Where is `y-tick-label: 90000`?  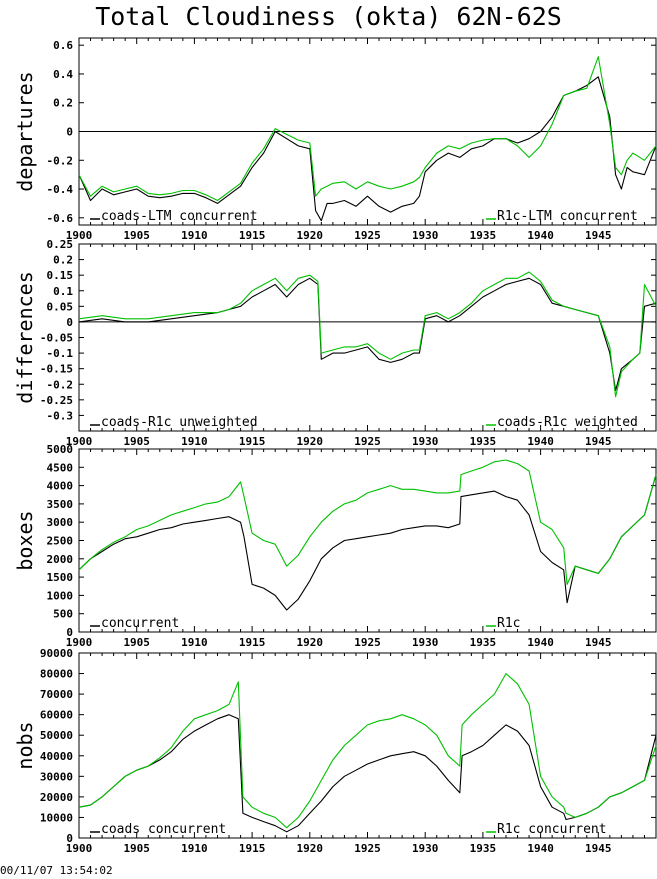
y-tick-label: 90000 is located at coordinates (56, 653).